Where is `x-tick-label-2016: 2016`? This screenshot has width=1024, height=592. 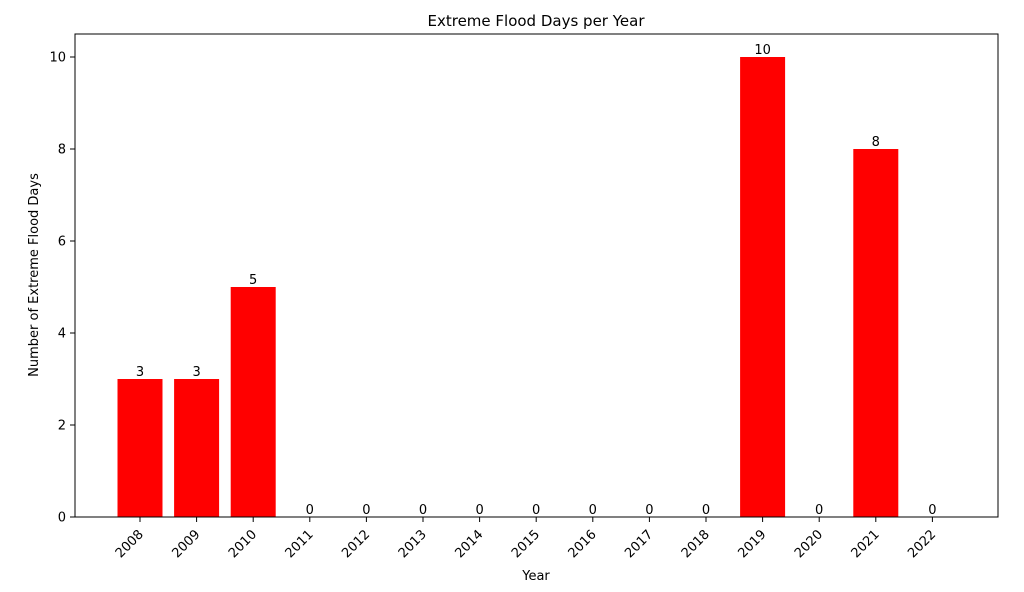
x-tick-label-2016: 2016 is located at coordinates (583, 544).